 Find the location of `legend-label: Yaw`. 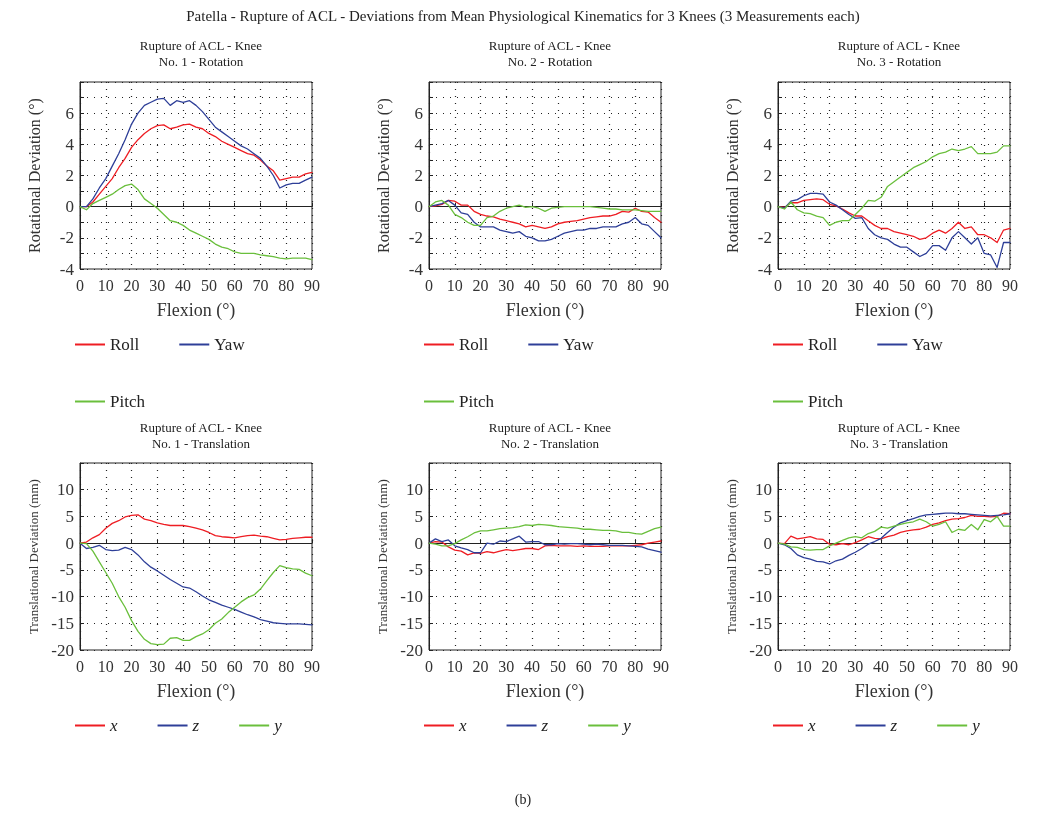

legend-label: Yaw is located at coordinates (230, 344).